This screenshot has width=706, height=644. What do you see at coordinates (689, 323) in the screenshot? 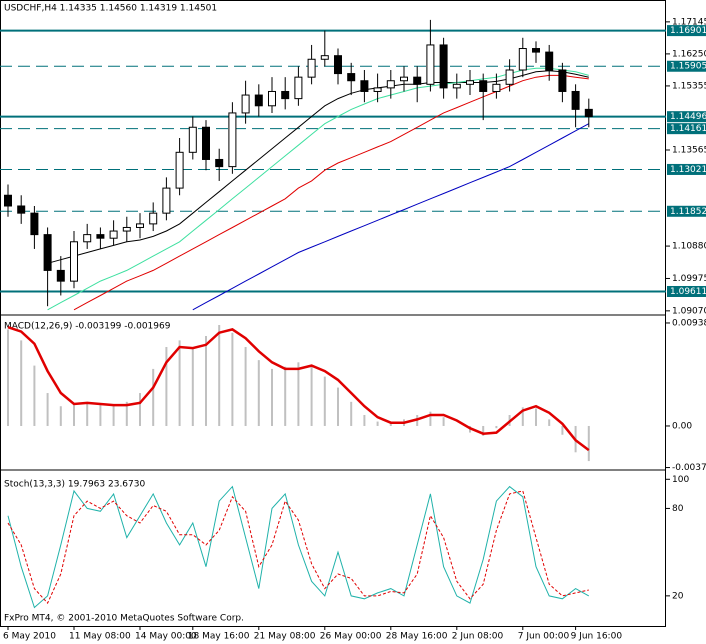
I see `y-tick-label: 0.009386` at bounding box center [689, 323].